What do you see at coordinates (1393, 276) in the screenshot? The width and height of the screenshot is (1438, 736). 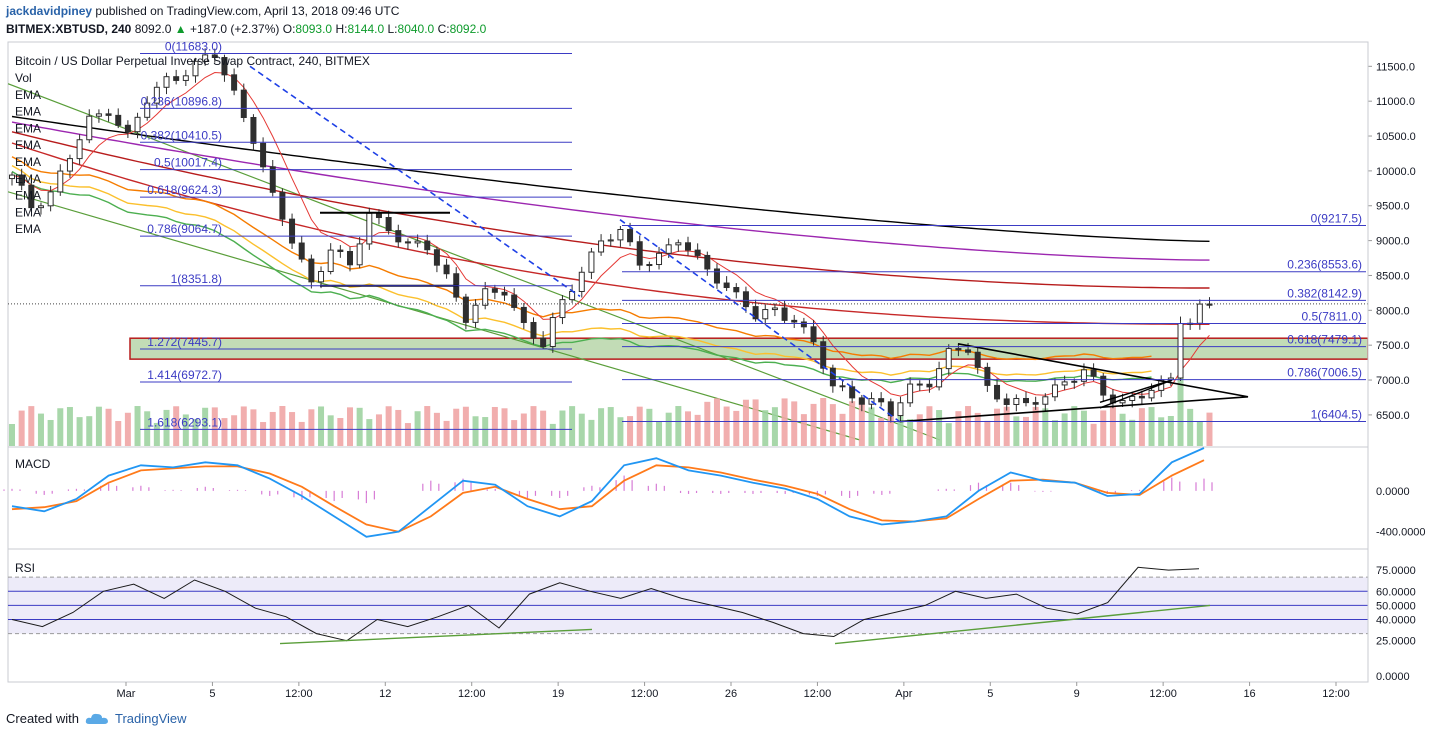 I see `price-tick-label: 8500.0` at bounding box center [1393, 276].